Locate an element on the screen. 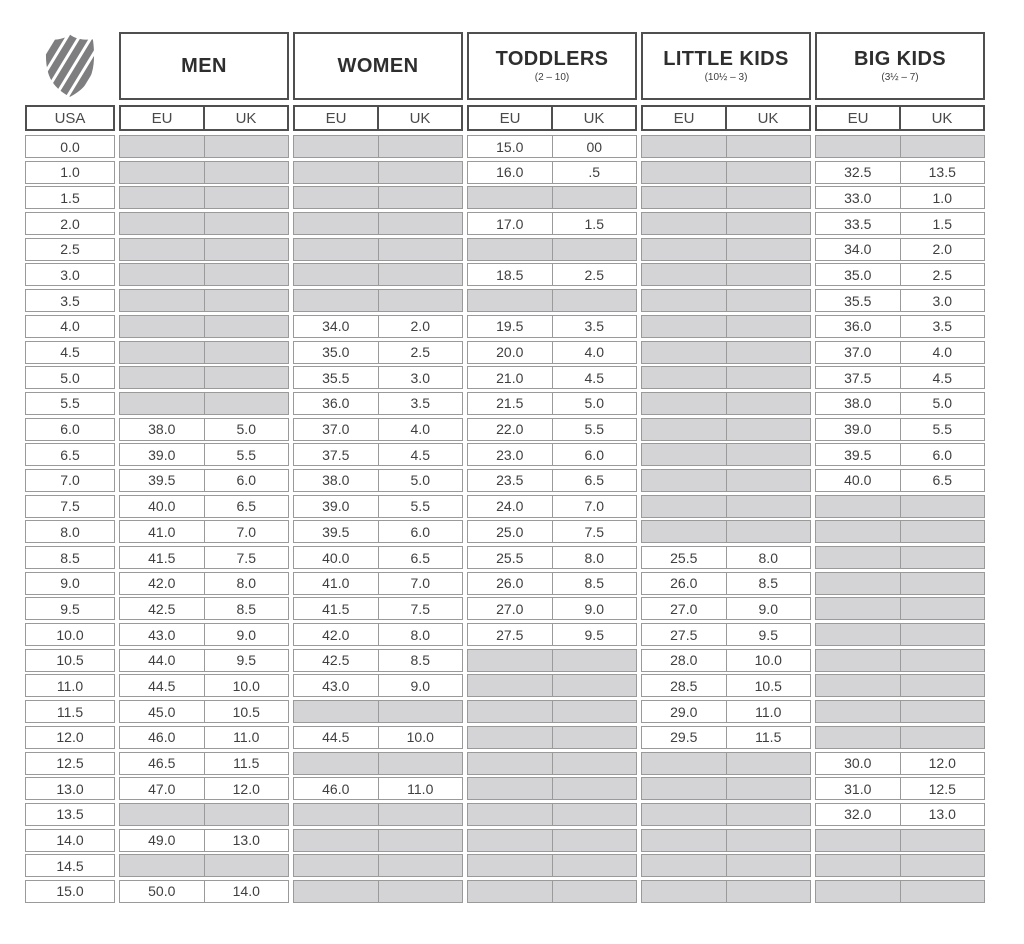 The image size is (1024, 944). table-row: 15.0 00 is located at coordinates (552, 146).